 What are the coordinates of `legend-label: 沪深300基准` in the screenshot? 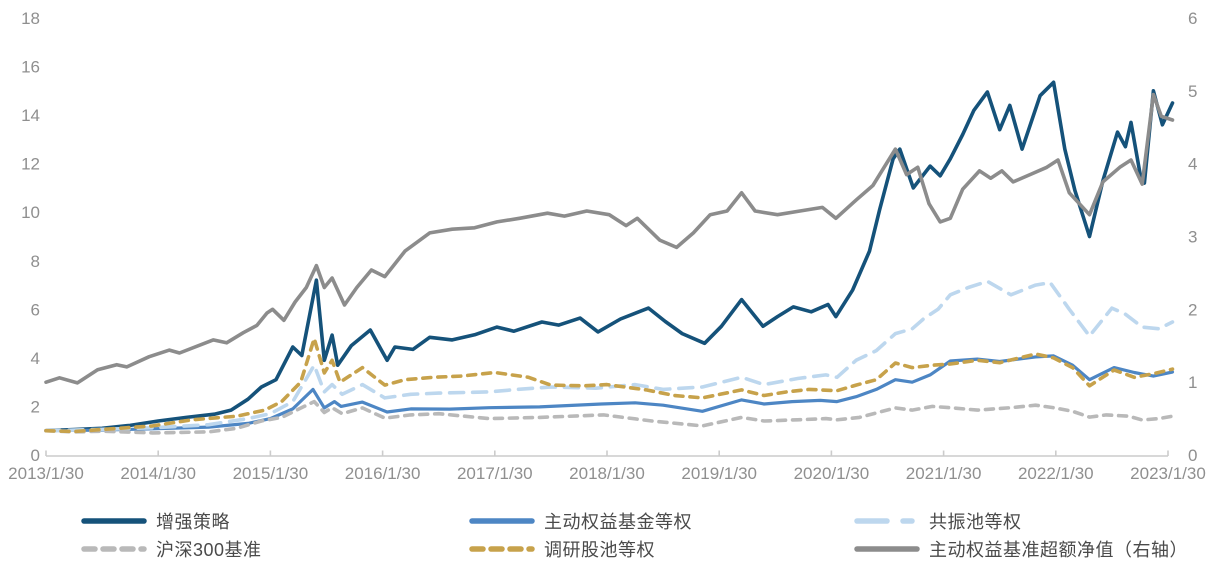 It's located at (209, 550).